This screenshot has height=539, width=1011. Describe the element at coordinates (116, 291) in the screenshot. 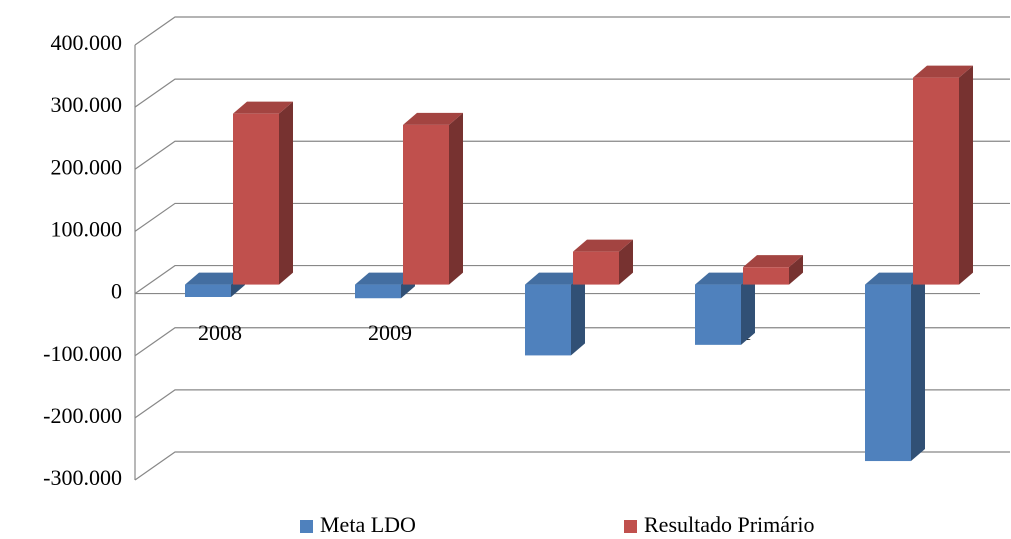

I see `y-tick-label: 0` at that location.